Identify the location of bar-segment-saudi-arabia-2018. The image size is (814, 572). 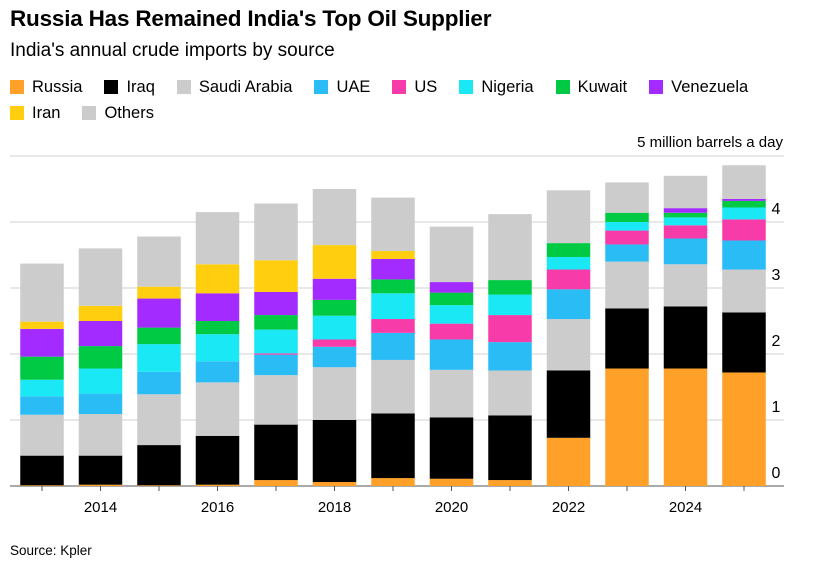
(334, 393).